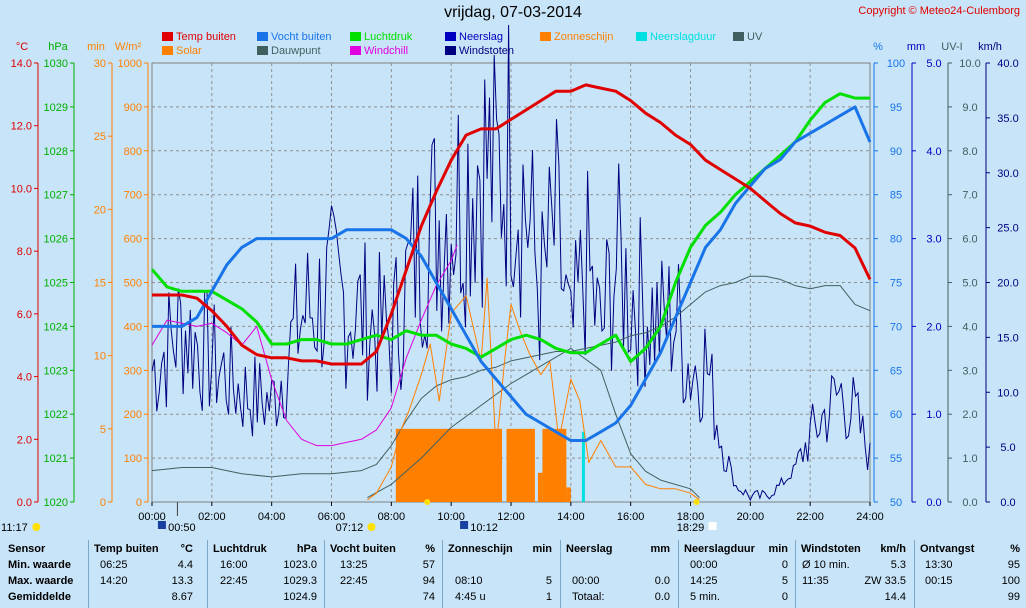  I want to click on stats-time: 00:00, so click(704, 565).